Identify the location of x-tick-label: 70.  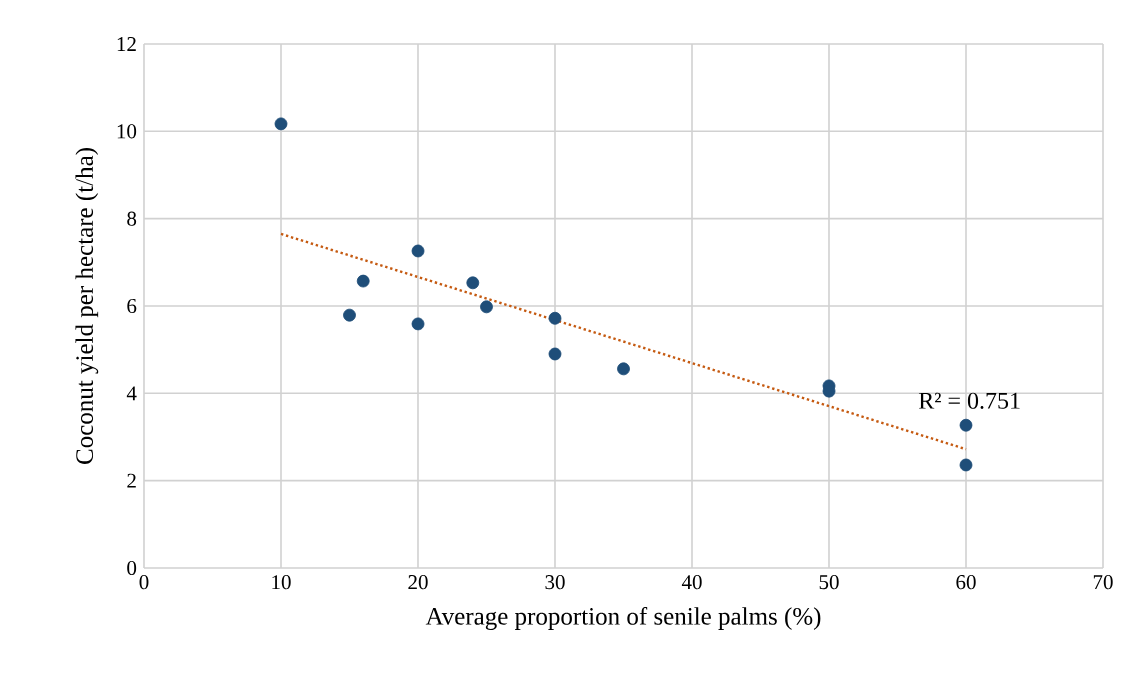
(1103, 582).